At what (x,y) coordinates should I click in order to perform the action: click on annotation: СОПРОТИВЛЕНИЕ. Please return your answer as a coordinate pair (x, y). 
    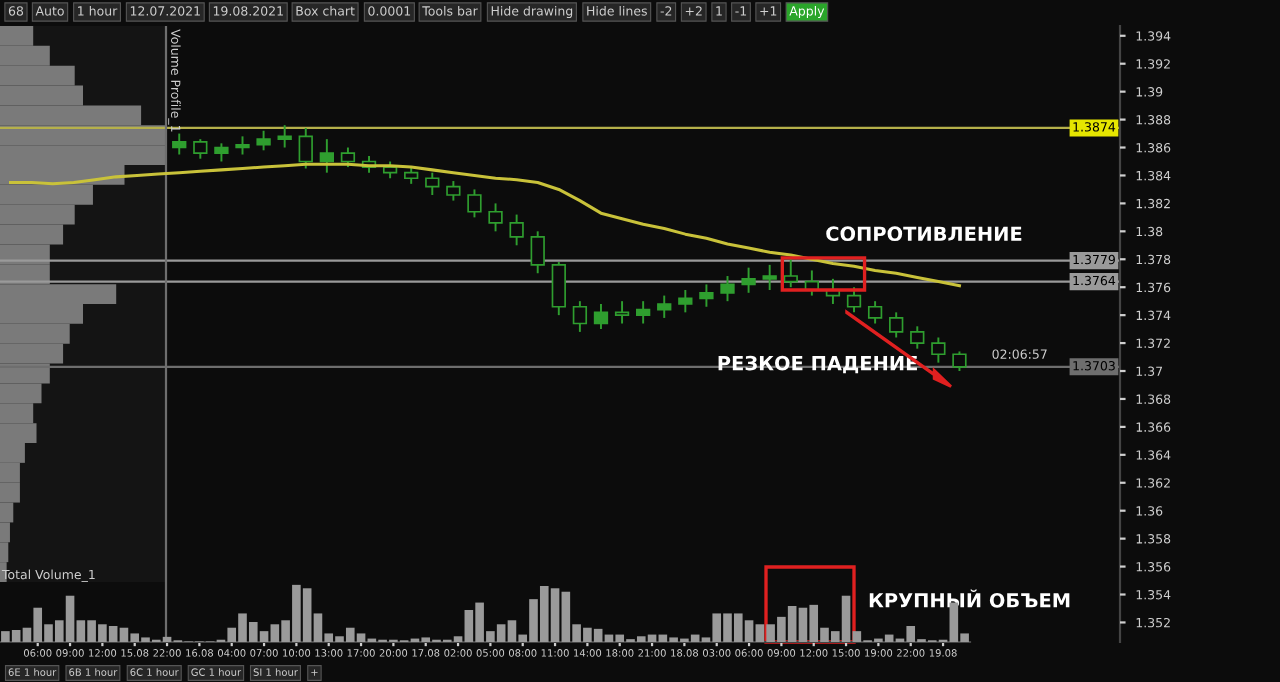
    Looking at the image, I should click on (924, 234).